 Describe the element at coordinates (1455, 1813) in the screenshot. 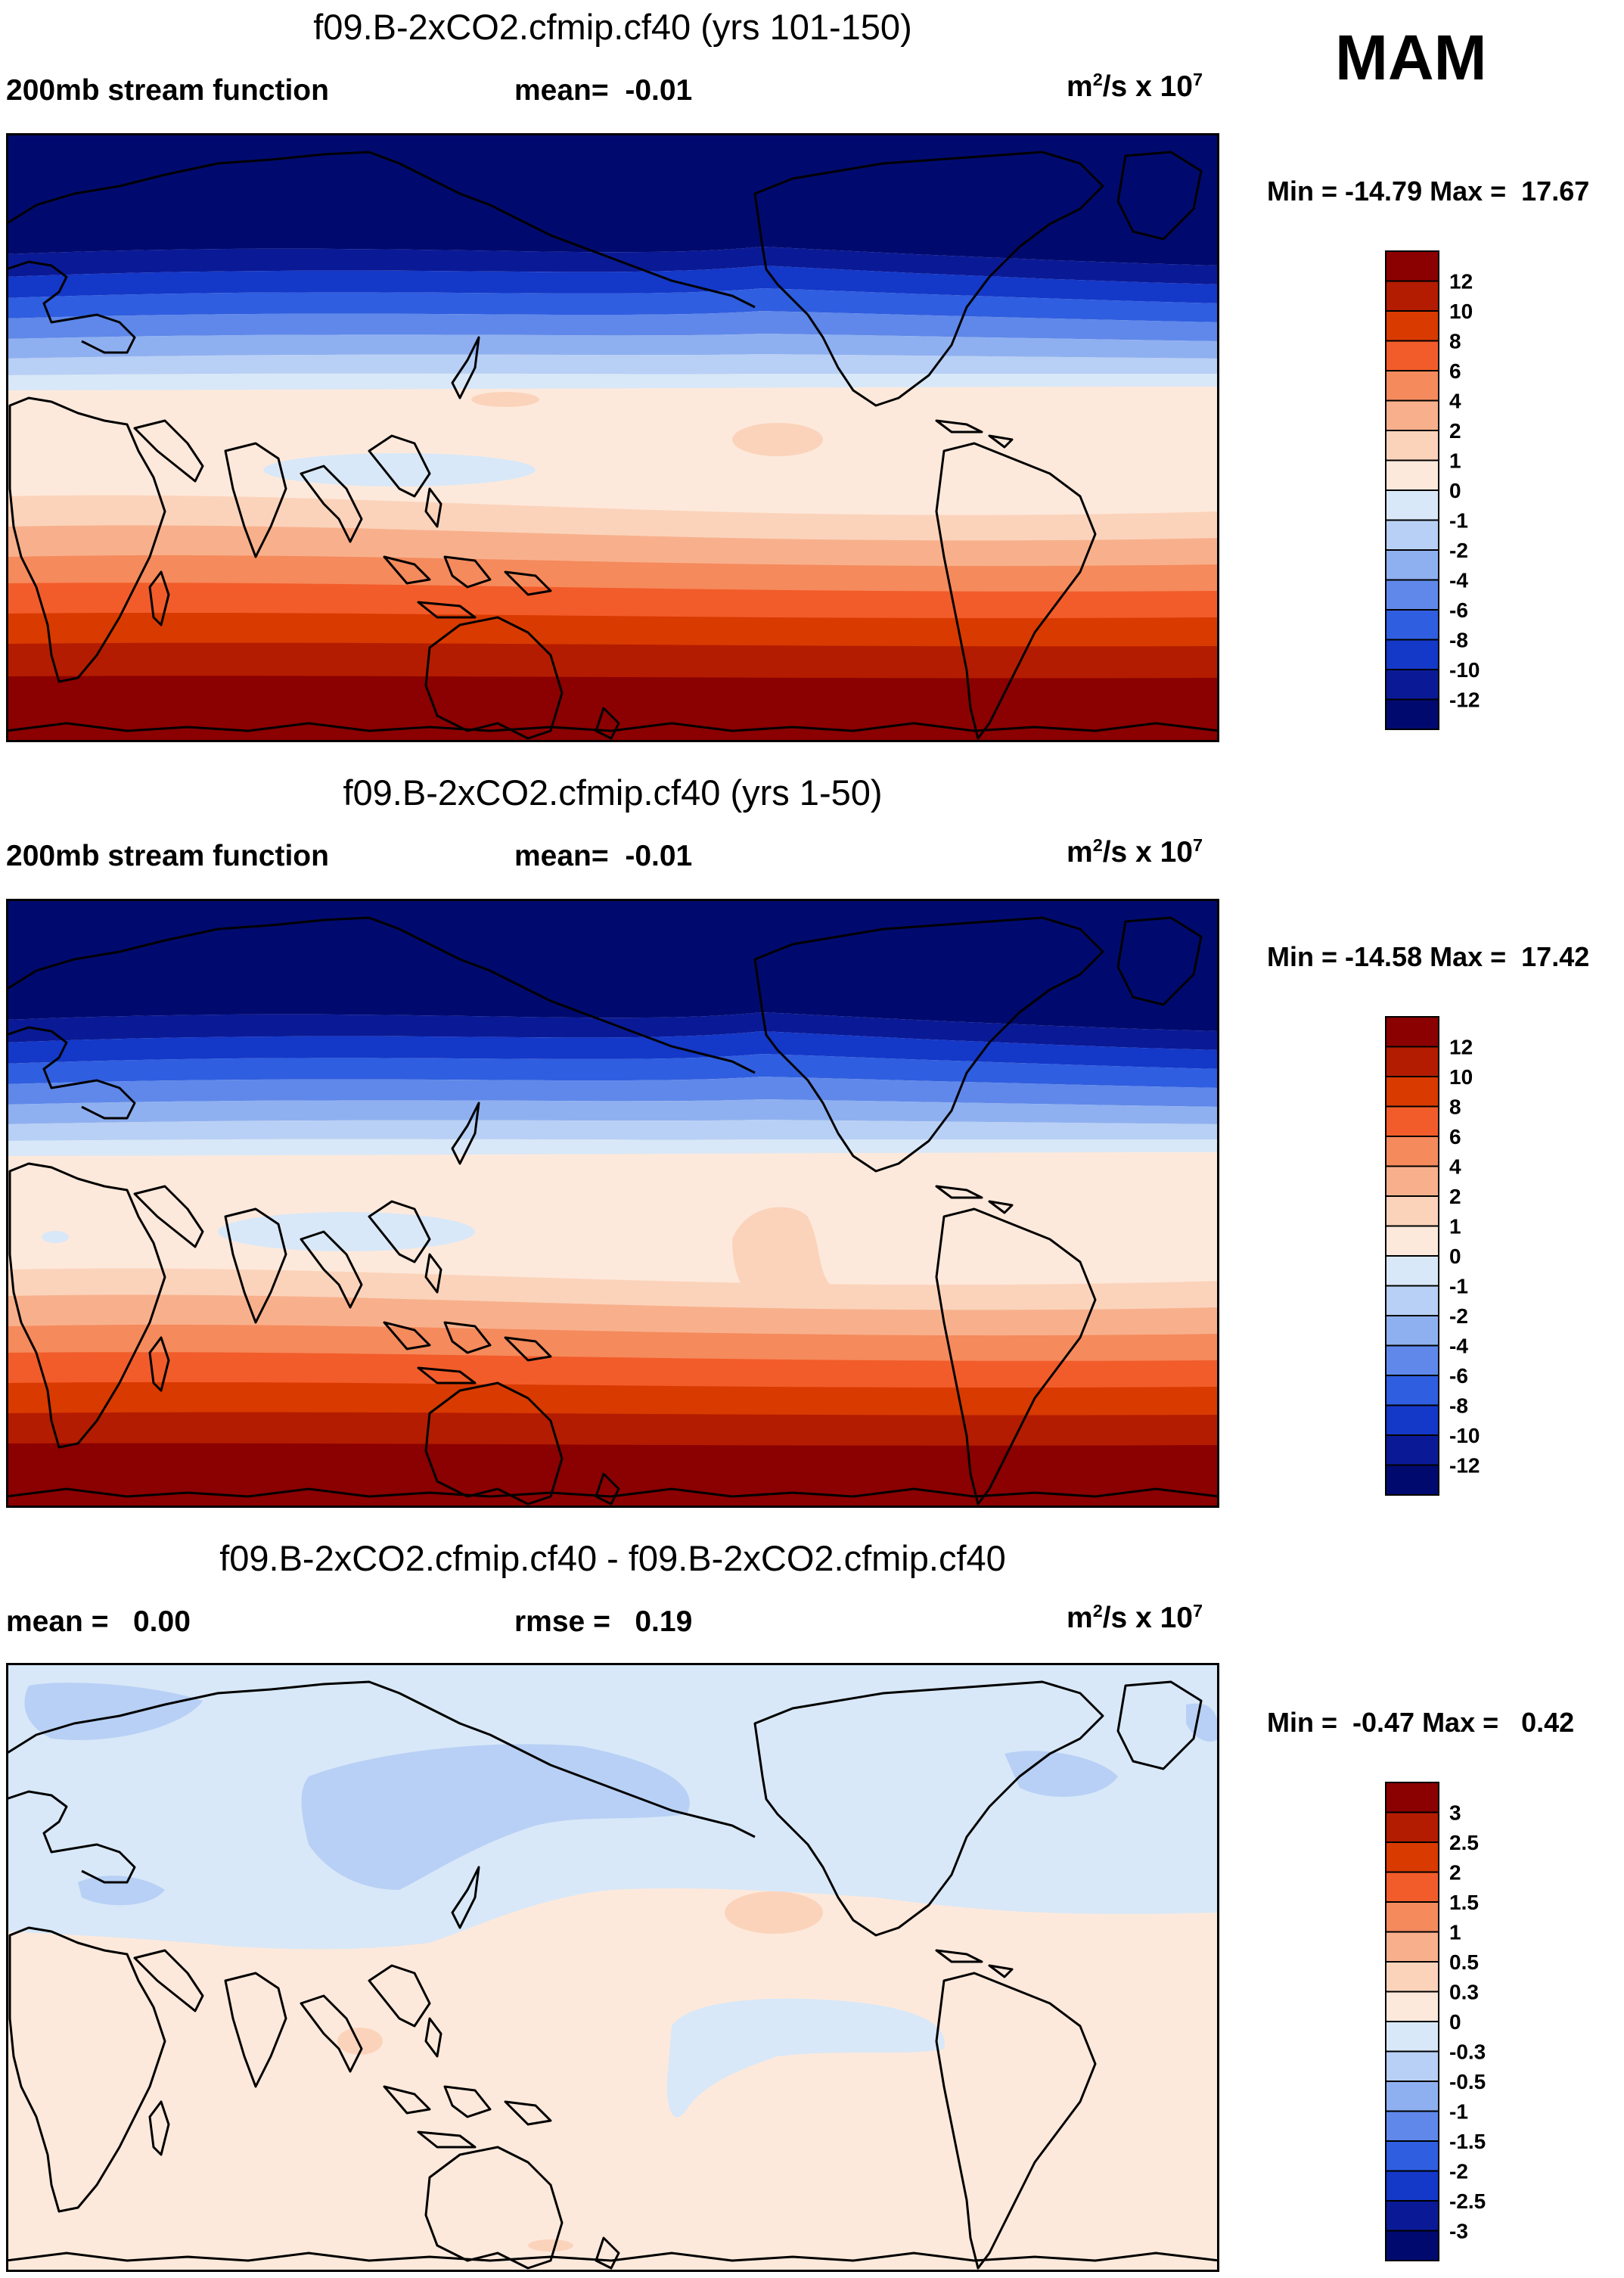

I see `colorbar-label: 3` at that location.